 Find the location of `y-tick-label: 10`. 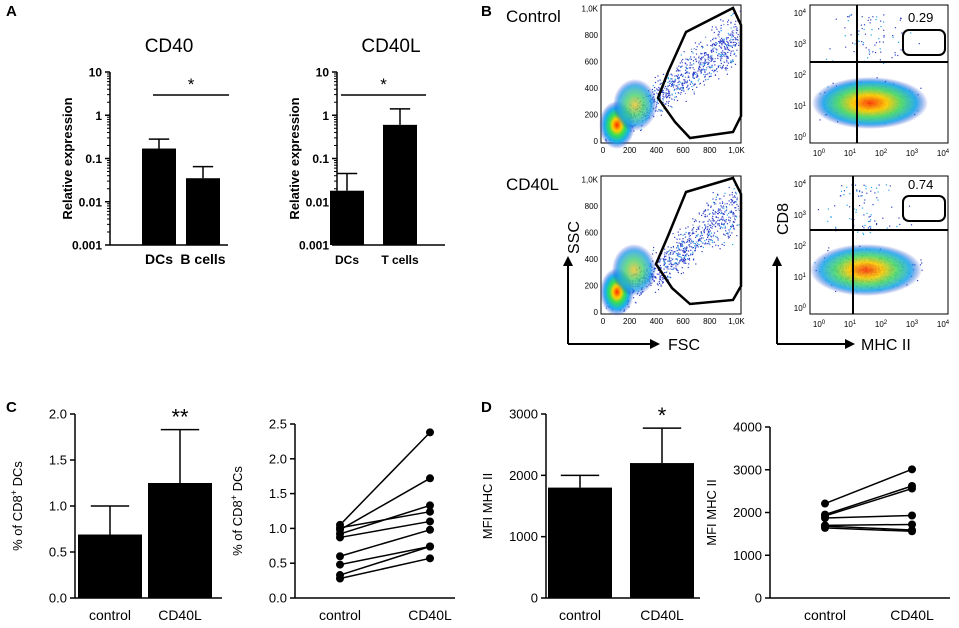

y-tick-label: 10 is located at coordinates (323, 73).